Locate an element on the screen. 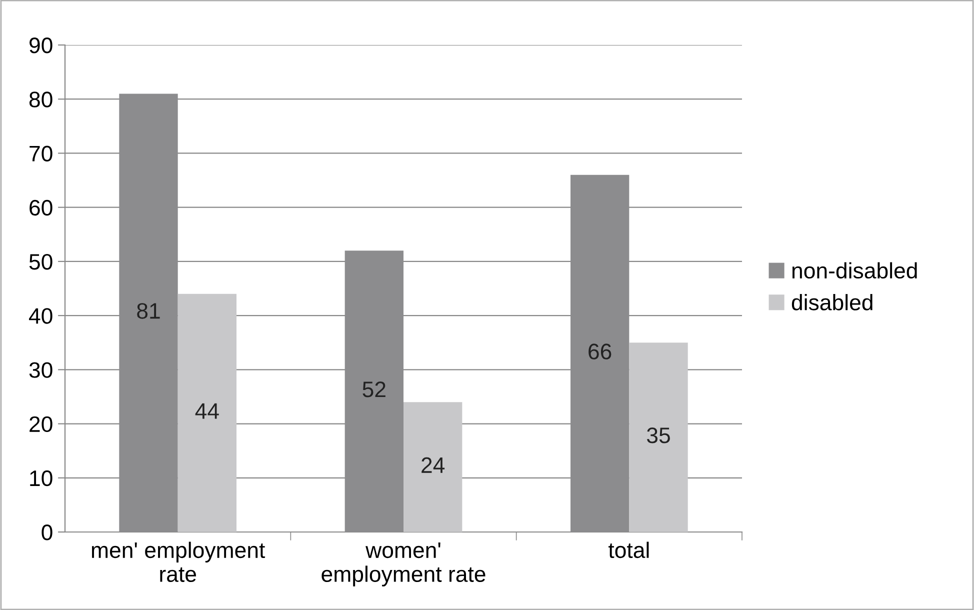 The image size is (974, 610). x-tick-label: women' employment rate is located at coordinates (404, 564).